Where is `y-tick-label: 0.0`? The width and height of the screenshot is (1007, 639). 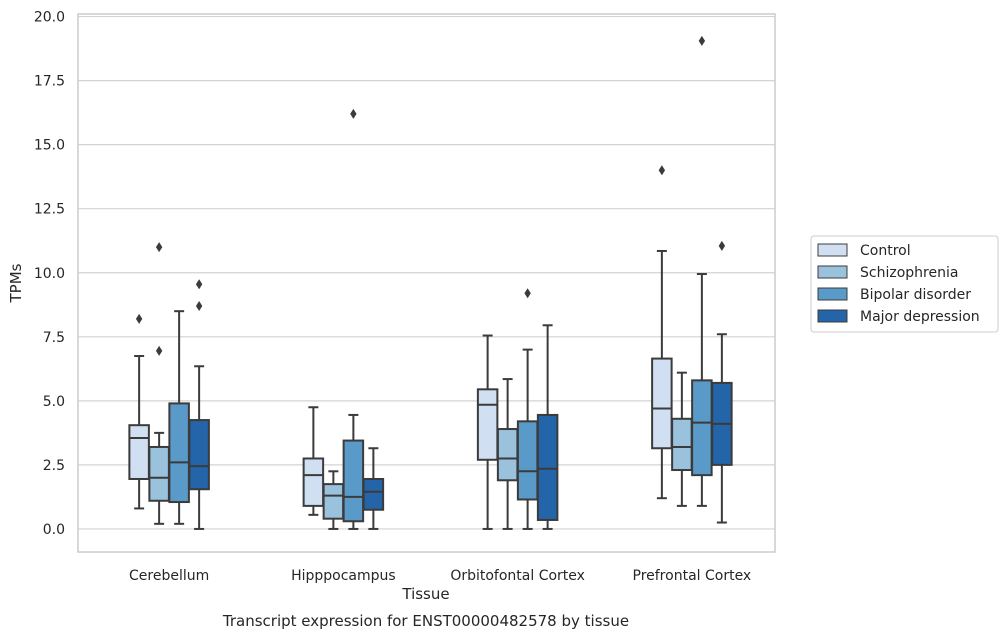 y-tick-label: 0.0 is located at coordinates (54, 530).